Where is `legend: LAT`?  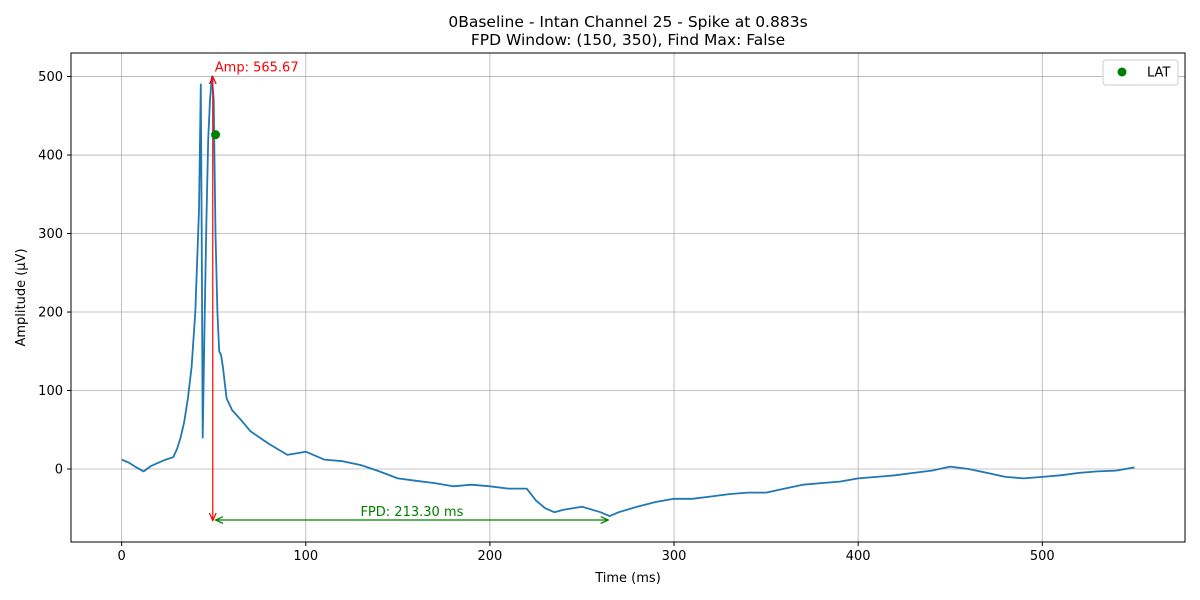 legend: LAT is located at coordinates (1140, 72).